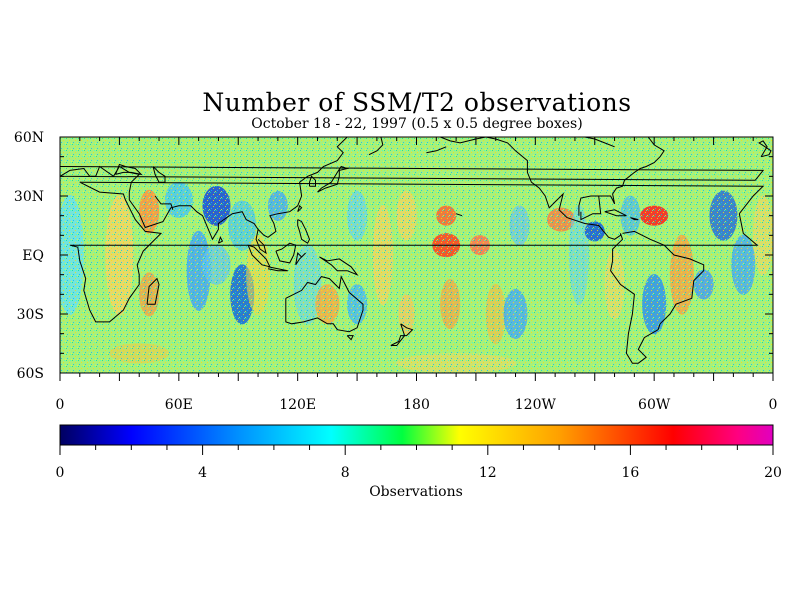 This screenshot has height=600, width=800. What do you see at coordinates (536, 405) in the screenshot?
I see `lon-label: 120W` at bounding box center [536, 405].